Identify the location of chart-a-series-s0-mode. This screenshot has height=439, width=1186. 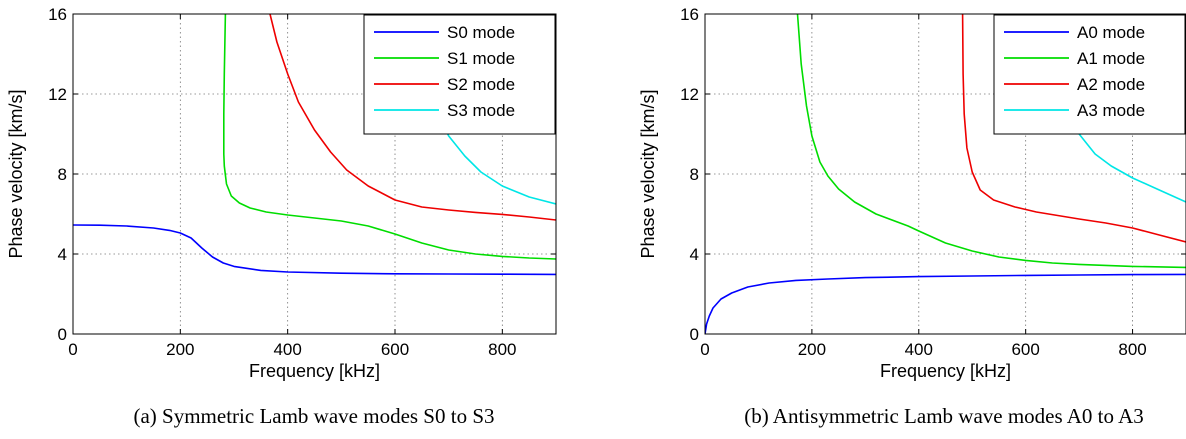
(314, 249).